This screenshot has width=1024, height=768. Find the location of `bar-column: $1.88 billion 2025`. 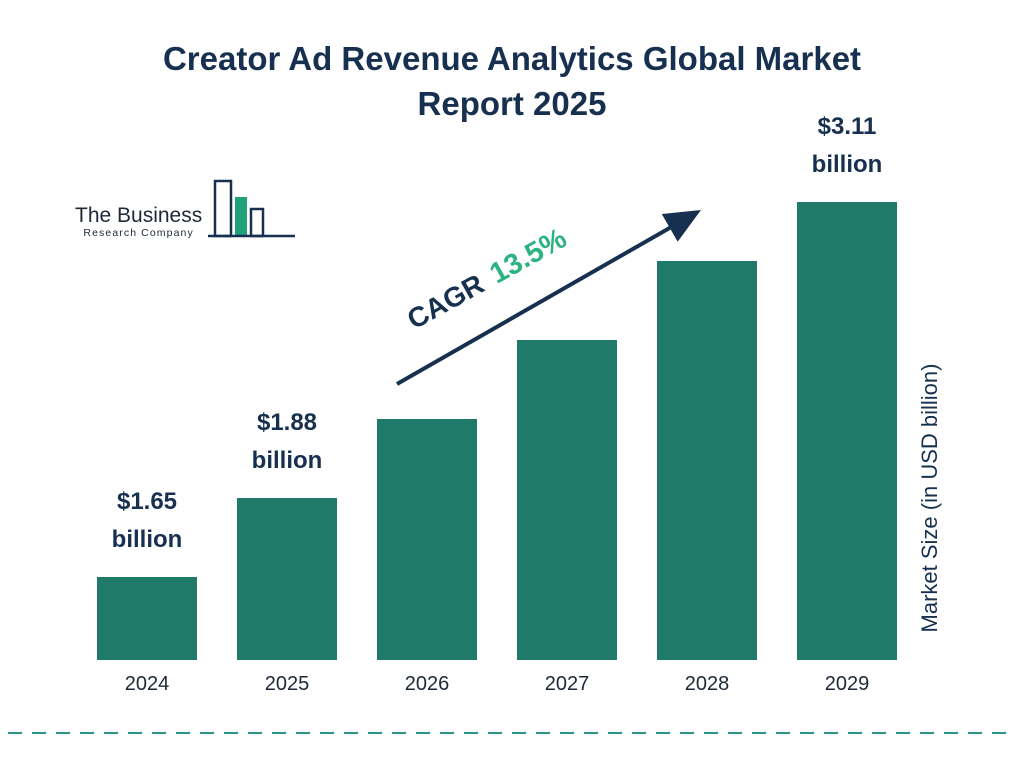

bar-column: $1.88 billion 2025 is located at coordinates (287, 401).